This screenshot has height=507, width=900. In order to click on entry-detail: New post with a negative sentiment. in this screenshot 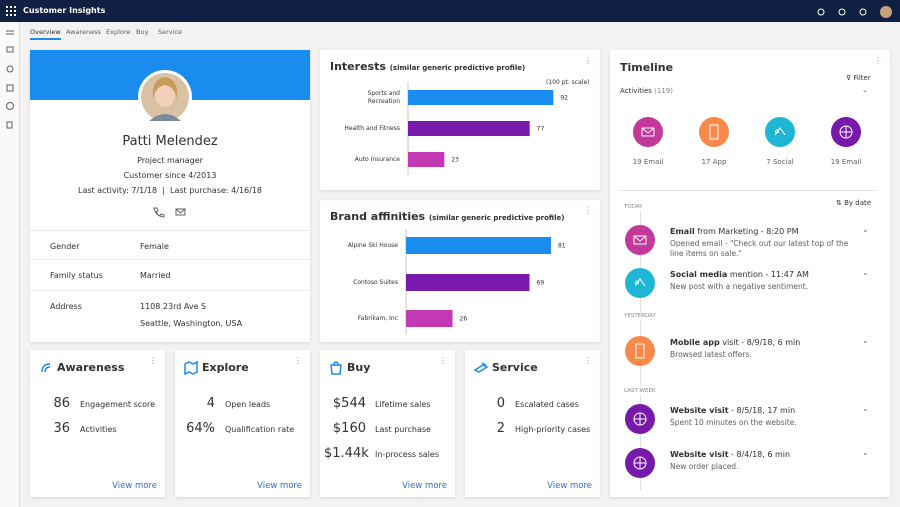, I will do `click(739, 286)`.